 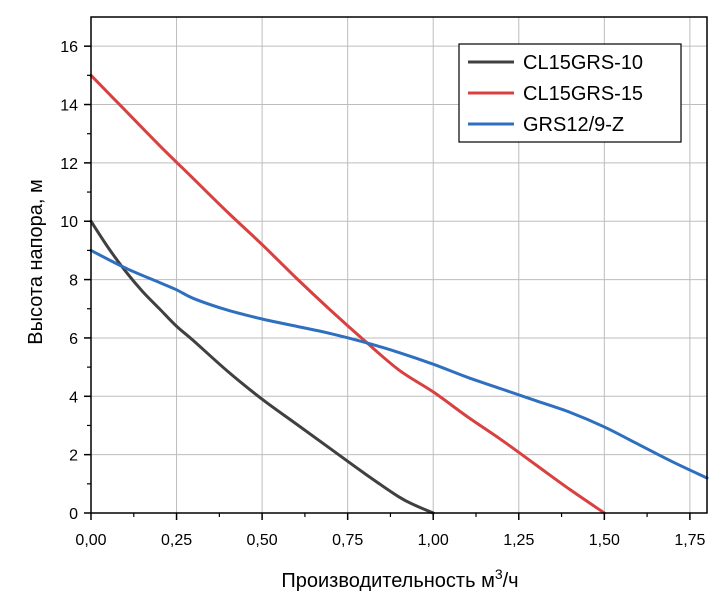 I want to click on x-axis-title-superscript: 3, so click(x=499, y=574).